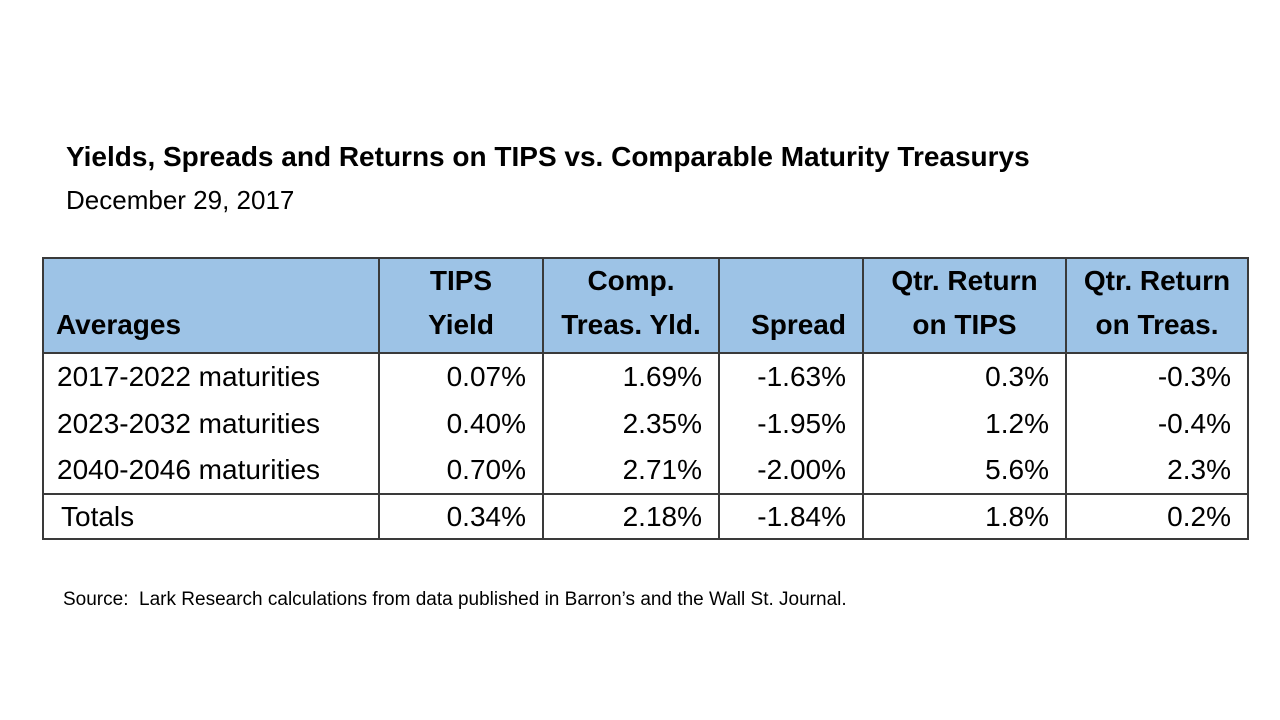 The image size is (1280, 720). I want to click on table-cell: 2.18%, so click(631, 516).